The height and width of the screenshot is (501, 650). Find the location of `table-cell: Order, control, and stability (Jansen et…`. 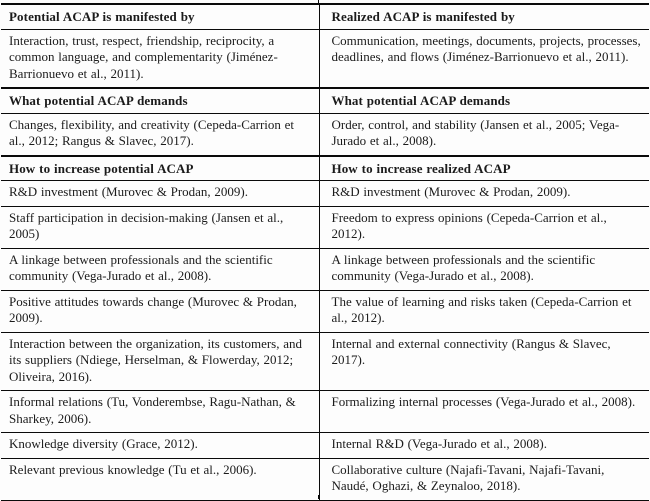

table-cell: Order, control, and stability (Jansen et… is located at coordinates (483, 134).